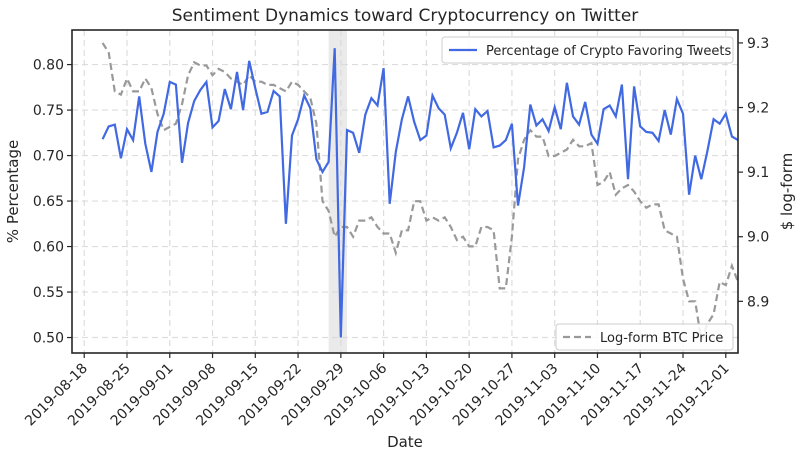  Describe the element at coordinates (48, 111) in the screenshot. I see `y-tick-label: 0.75` at that location.